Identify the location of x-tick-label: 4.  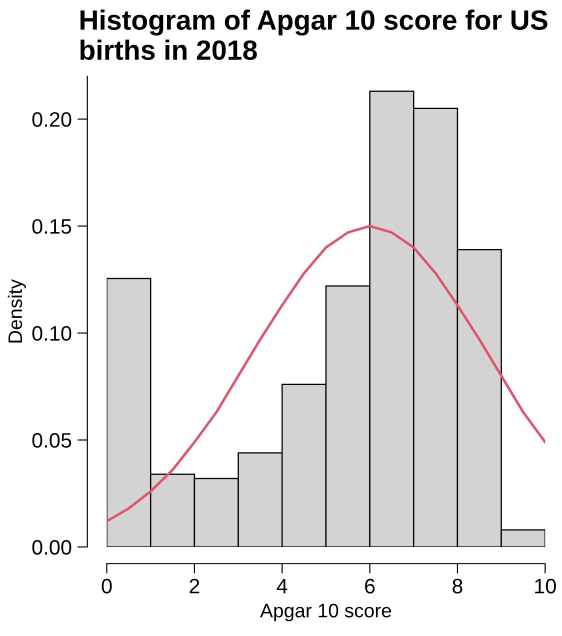
(282, 586).